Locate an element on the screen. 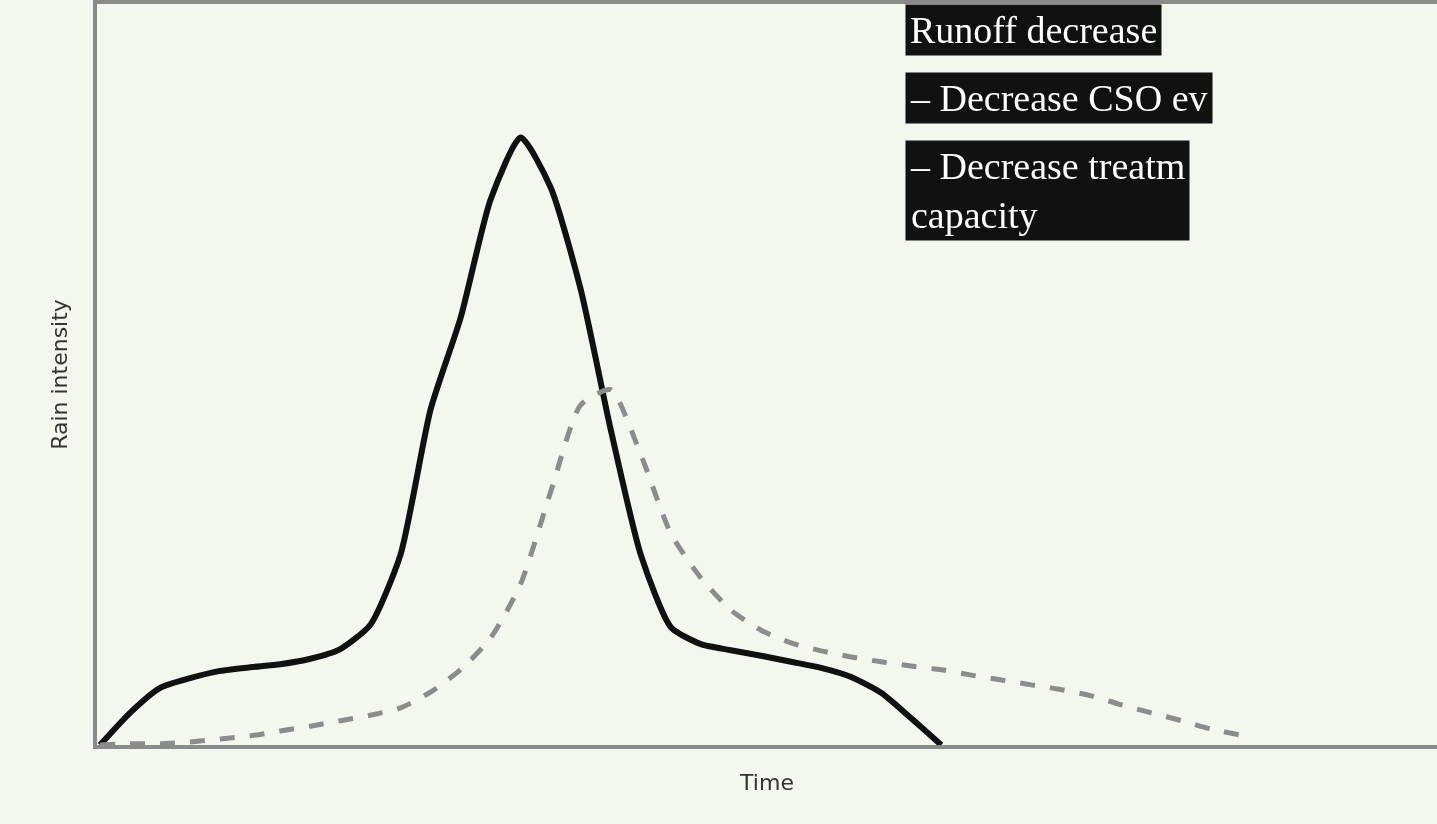 The width and height of the screenshot is (1437, 824). x-axis-title: Time is located at coordinates (766, 783).